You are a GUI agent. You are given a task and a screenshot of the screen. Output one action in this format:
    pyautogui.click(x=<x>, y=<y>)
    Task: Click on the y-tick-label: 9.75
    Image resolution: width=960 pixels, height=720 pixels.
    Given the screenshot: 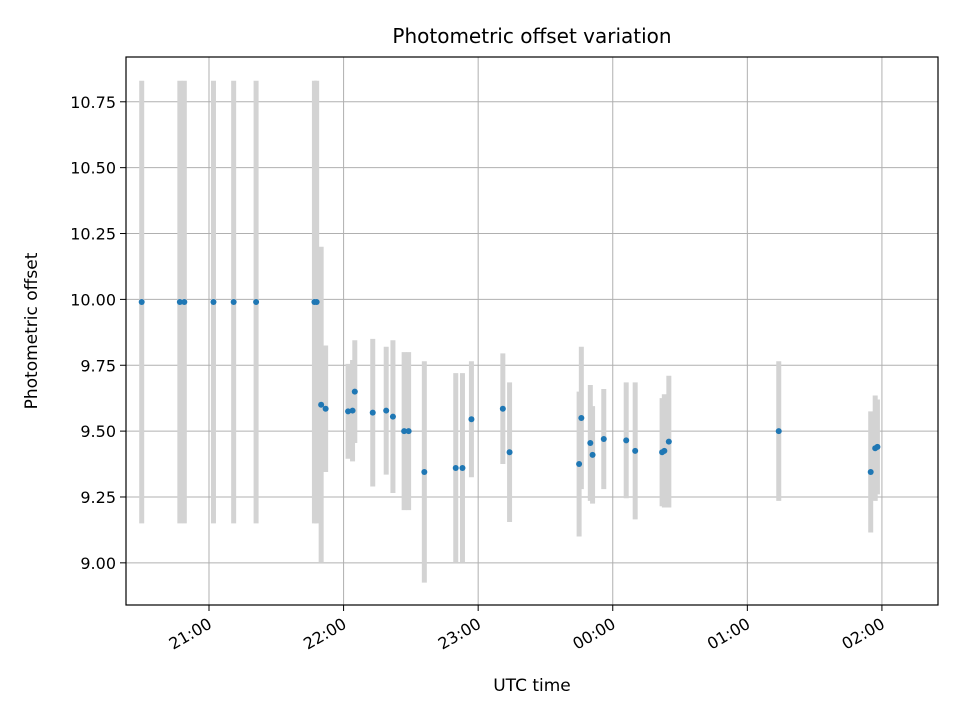 What is the action you would take?
    pyautogui.click(x=98, y=365)
    